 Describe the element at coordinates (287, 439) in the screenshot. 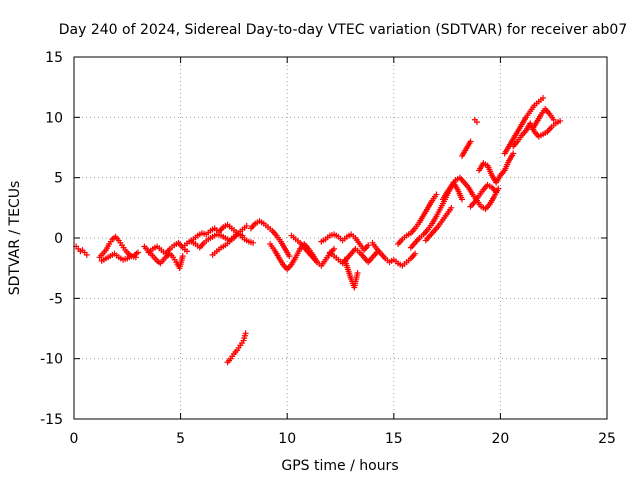

I see `x-tick-label: 10` at that location.